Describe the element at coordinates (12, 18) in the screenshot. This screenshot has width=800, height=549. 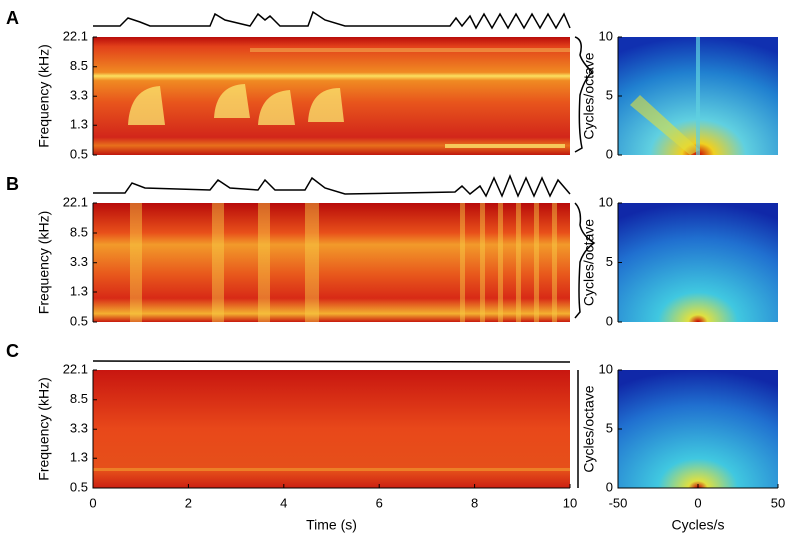
I see `panel-label: A` at that location.